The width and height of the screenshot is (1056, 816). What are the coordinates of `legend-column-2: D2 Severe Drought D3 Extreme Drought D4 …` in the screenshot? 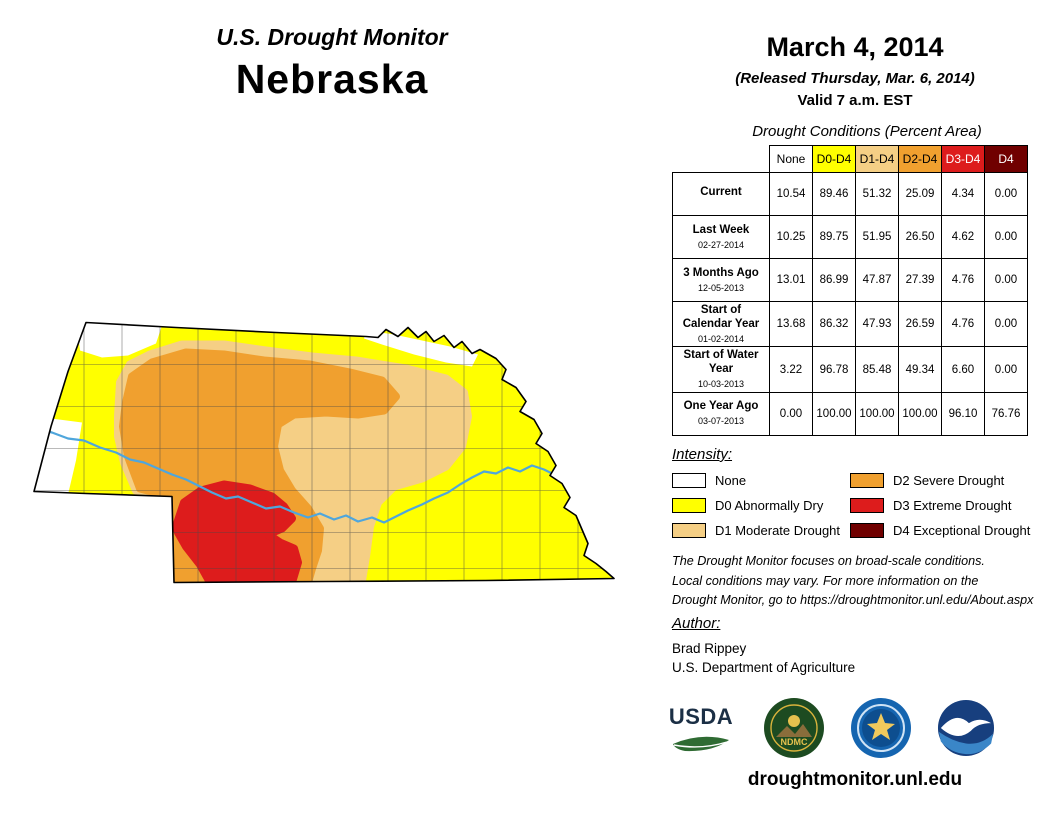 It's located at (940, 505).